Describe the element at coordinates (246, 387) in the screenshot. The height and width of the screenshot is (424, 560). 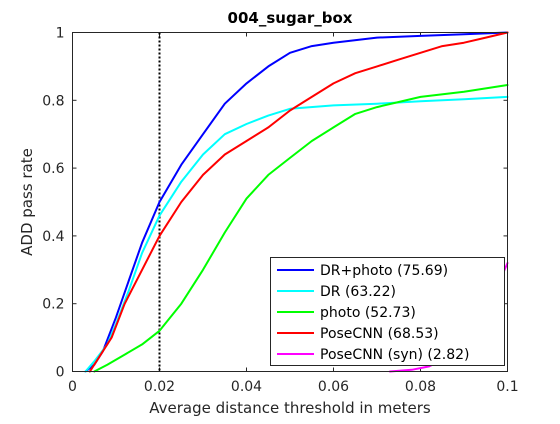
I see `x-tick-label: 0.04` at that location.